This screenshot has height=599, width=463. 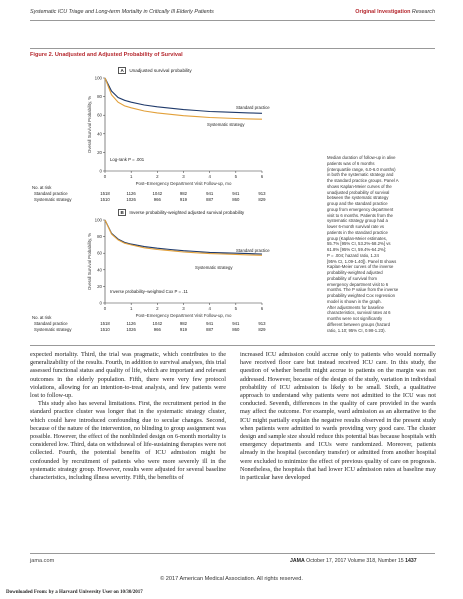 I want to click on p-value-annotation: Log-rank P = .001, so click(x=127, y=159).